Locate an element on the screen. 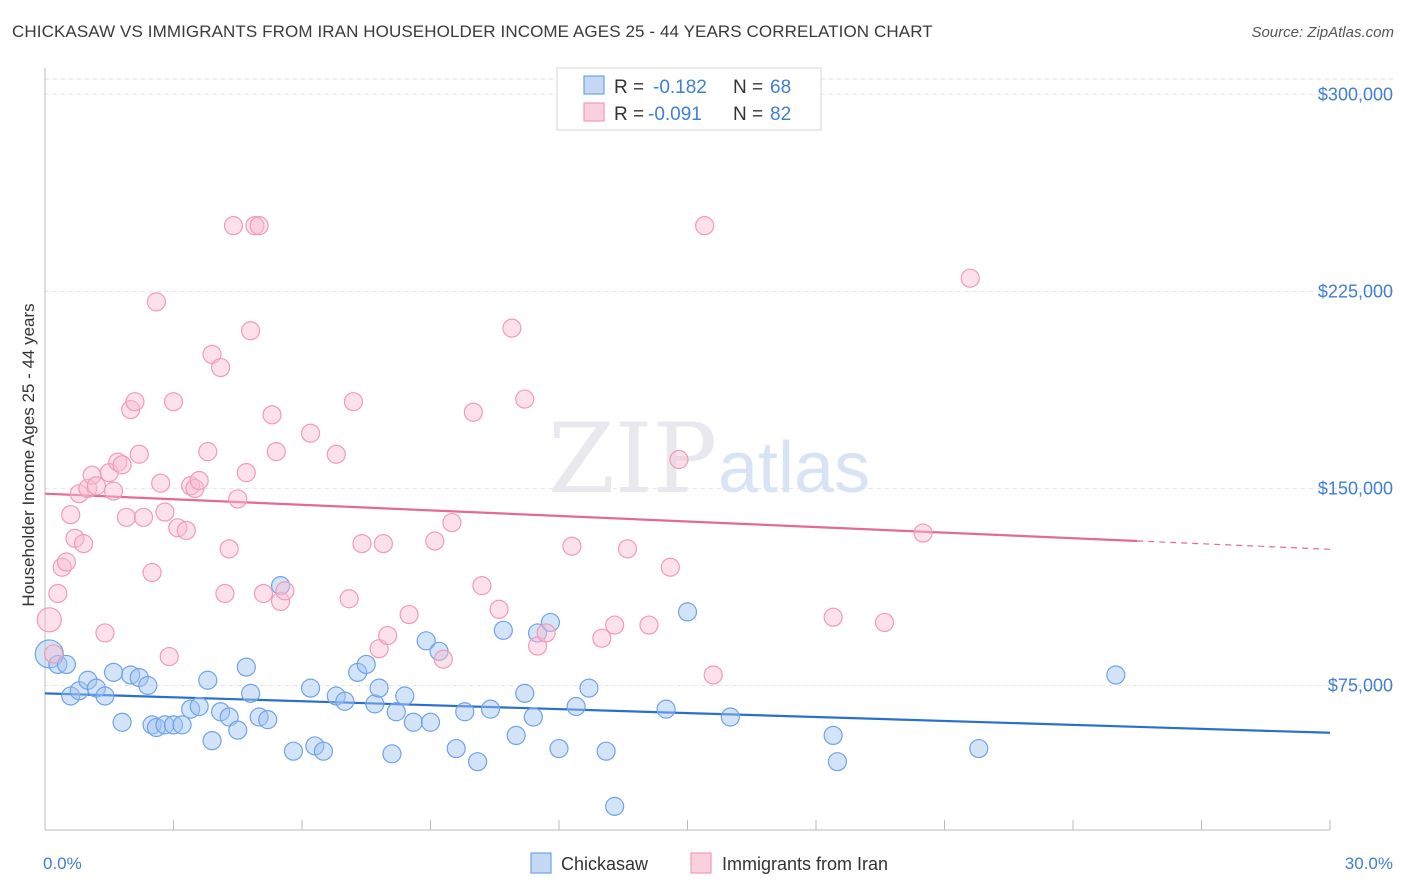 Image resolution: width=1406 pixels, height=892 pixels. bottom-legend-chickasaw: Chickasaw is located at coordinates (605, 864).